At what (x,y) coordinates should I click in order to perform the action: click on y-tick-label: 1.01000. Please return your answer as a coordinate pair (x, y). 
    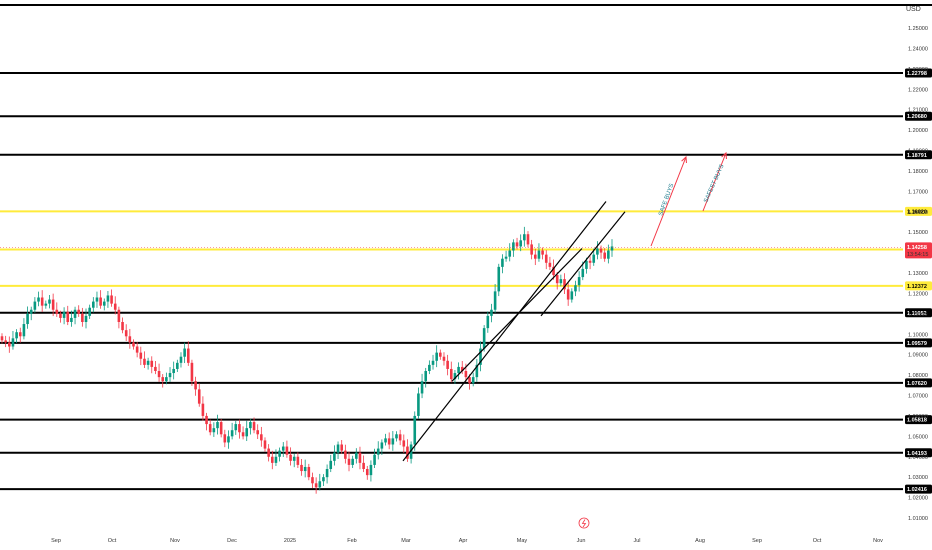
    Looking at the image, I should click on (918, 519).